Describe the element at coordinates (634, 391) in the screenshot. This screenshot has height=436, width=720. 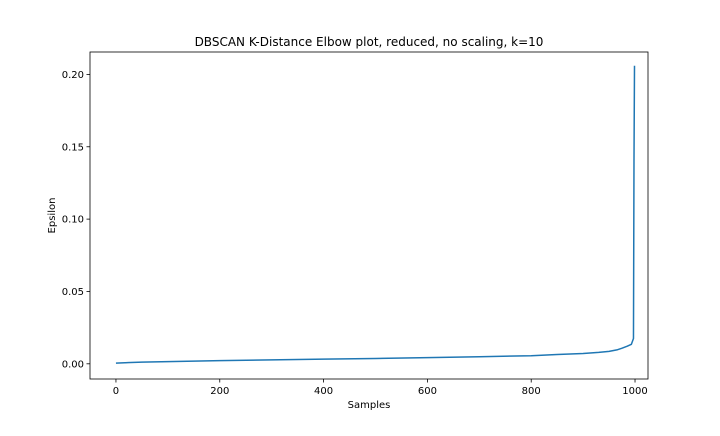
I see `x-tick-label: 1000` at that location.